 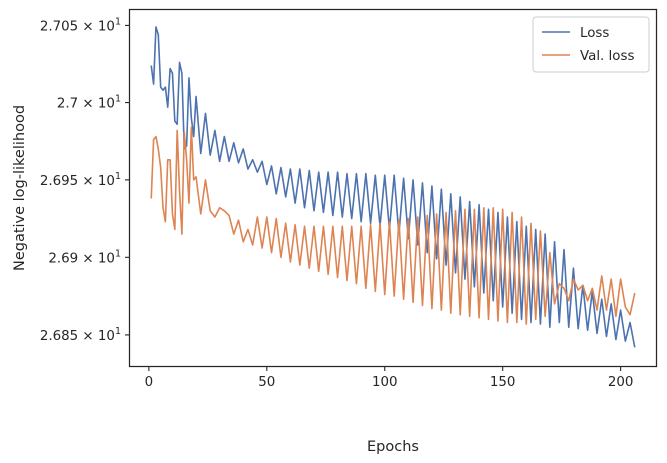 What do you see at coordinates (503, 382) in the screenshot?
I see `x-tick-label: 150` at bounding box center [503, 382].